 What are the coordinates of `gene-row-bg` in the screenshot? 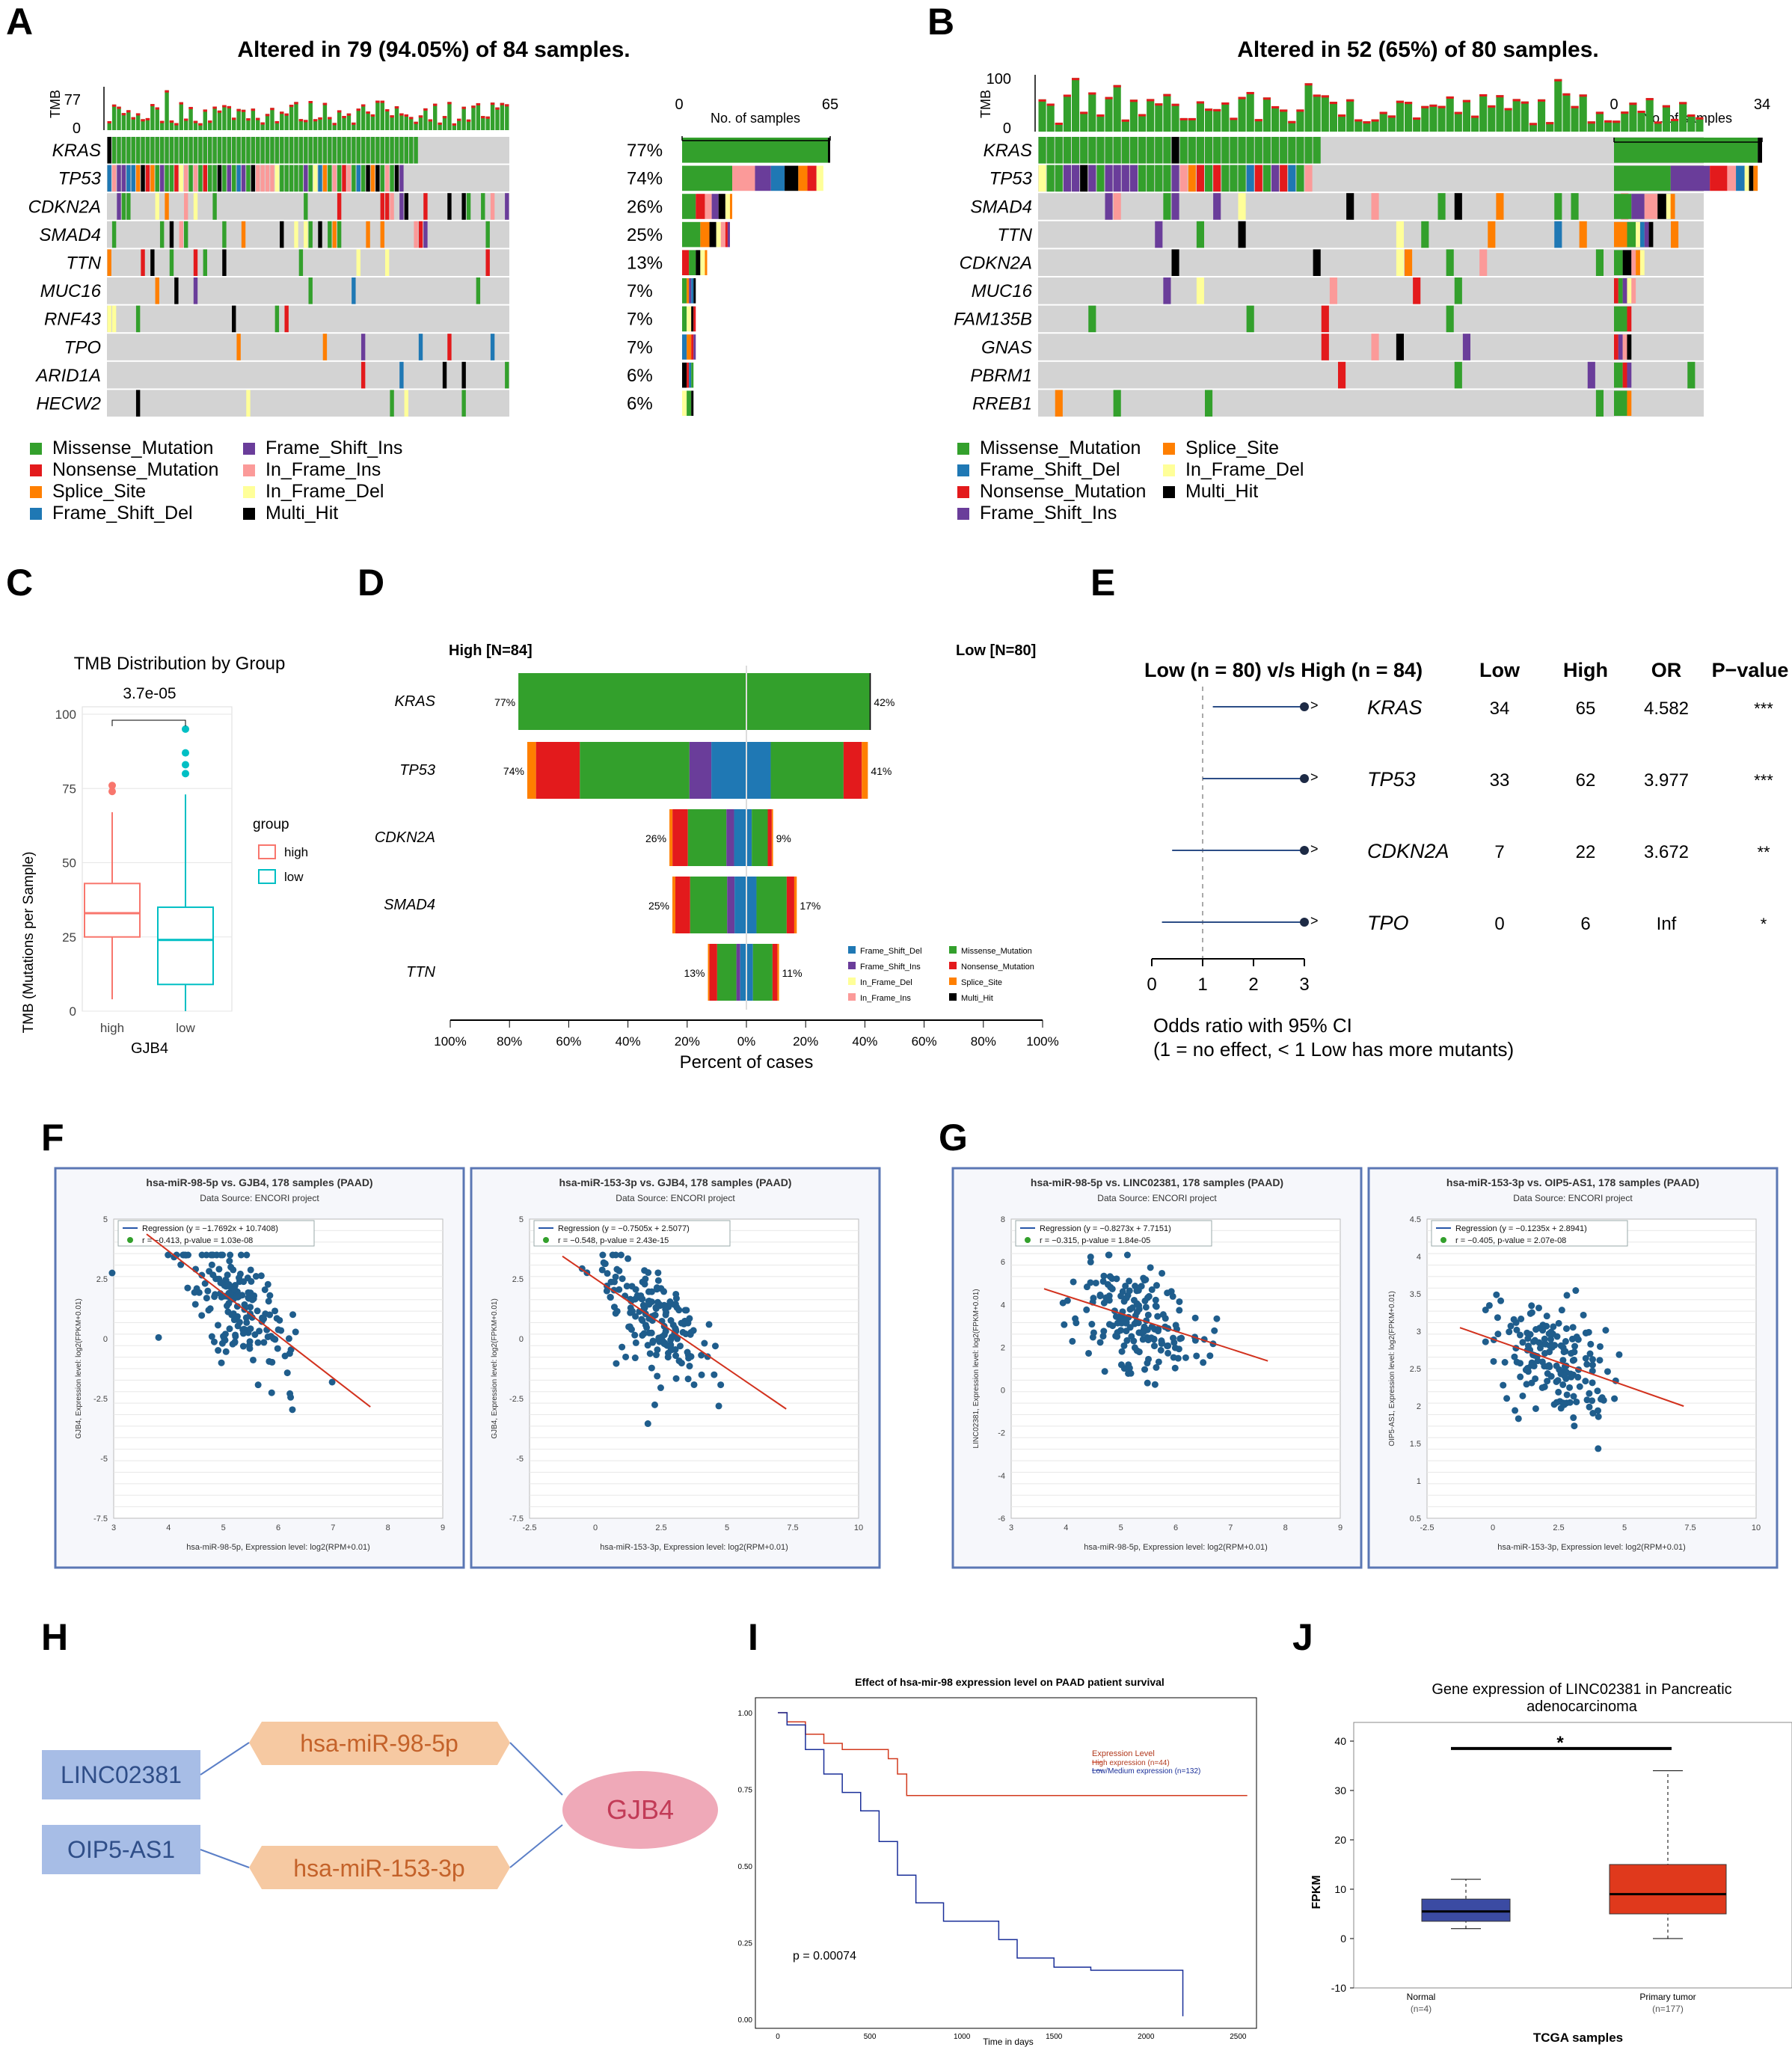 It's located at (1371, 347).